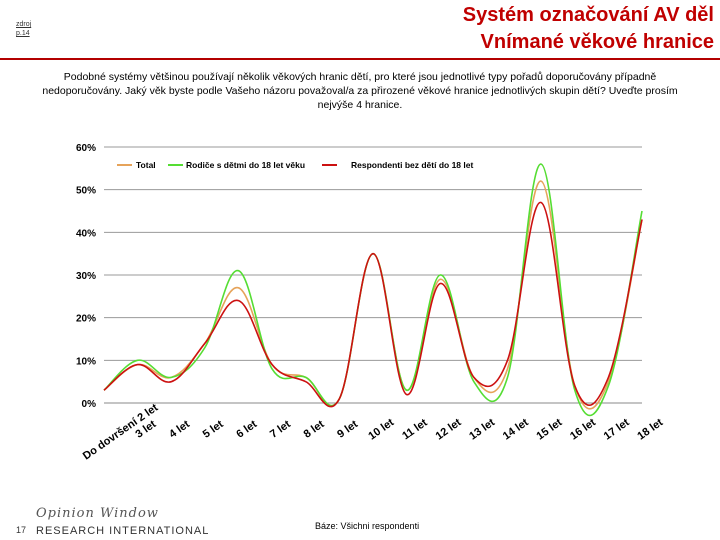 The width and height of the screenshot is (720, 540). What do you see at coordinates (86, 319) in the screenshot?
I see `y-tick-label: 20%` at bounding box center [86, 319].